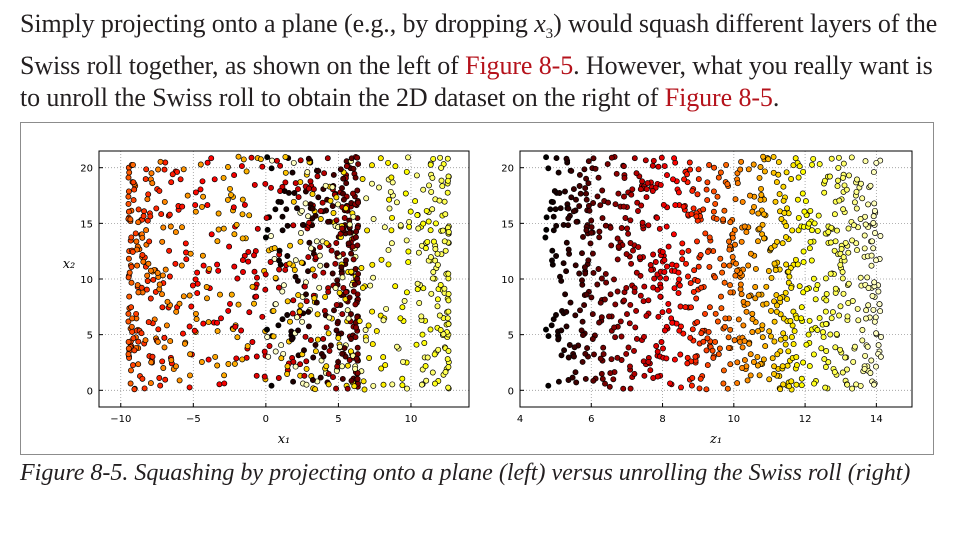  I want to click on figure-ref-link-2: Figure 8-5, so click(718, 98).